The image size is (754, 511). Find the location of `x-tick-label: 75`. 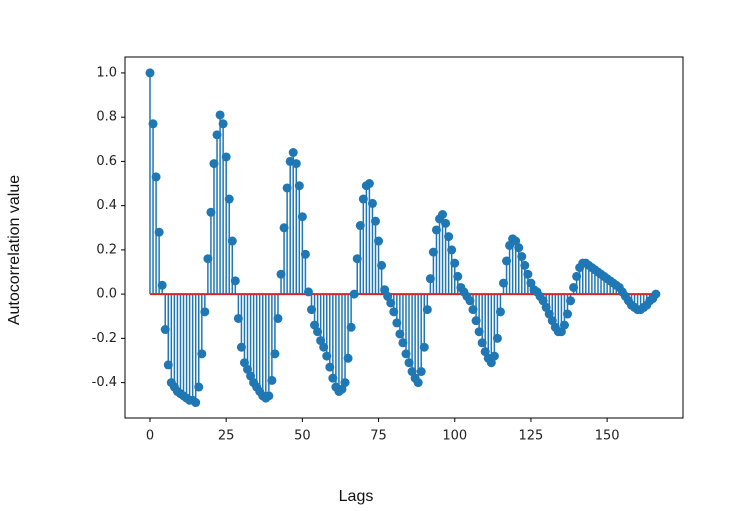

x-tick-label: 75 is located at coordinates (378, 436).